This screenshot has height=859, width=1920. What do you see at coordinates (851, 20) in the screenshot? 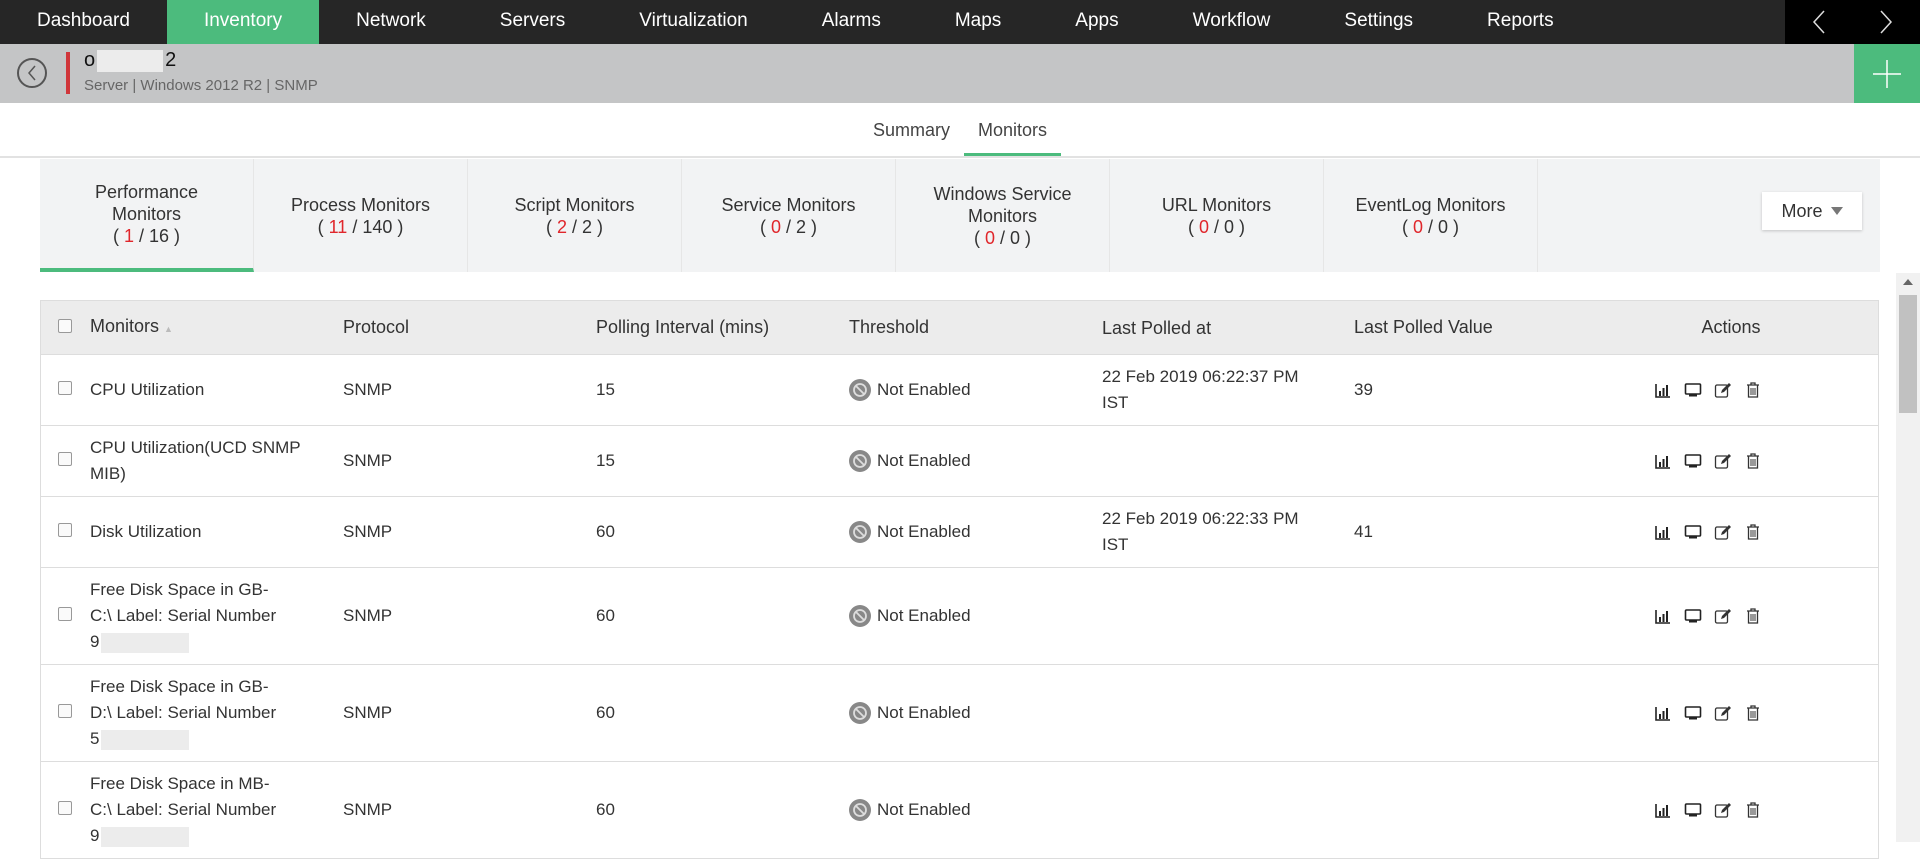
I see `nav-alarms: Alarms` at bounding box center [851, 20].